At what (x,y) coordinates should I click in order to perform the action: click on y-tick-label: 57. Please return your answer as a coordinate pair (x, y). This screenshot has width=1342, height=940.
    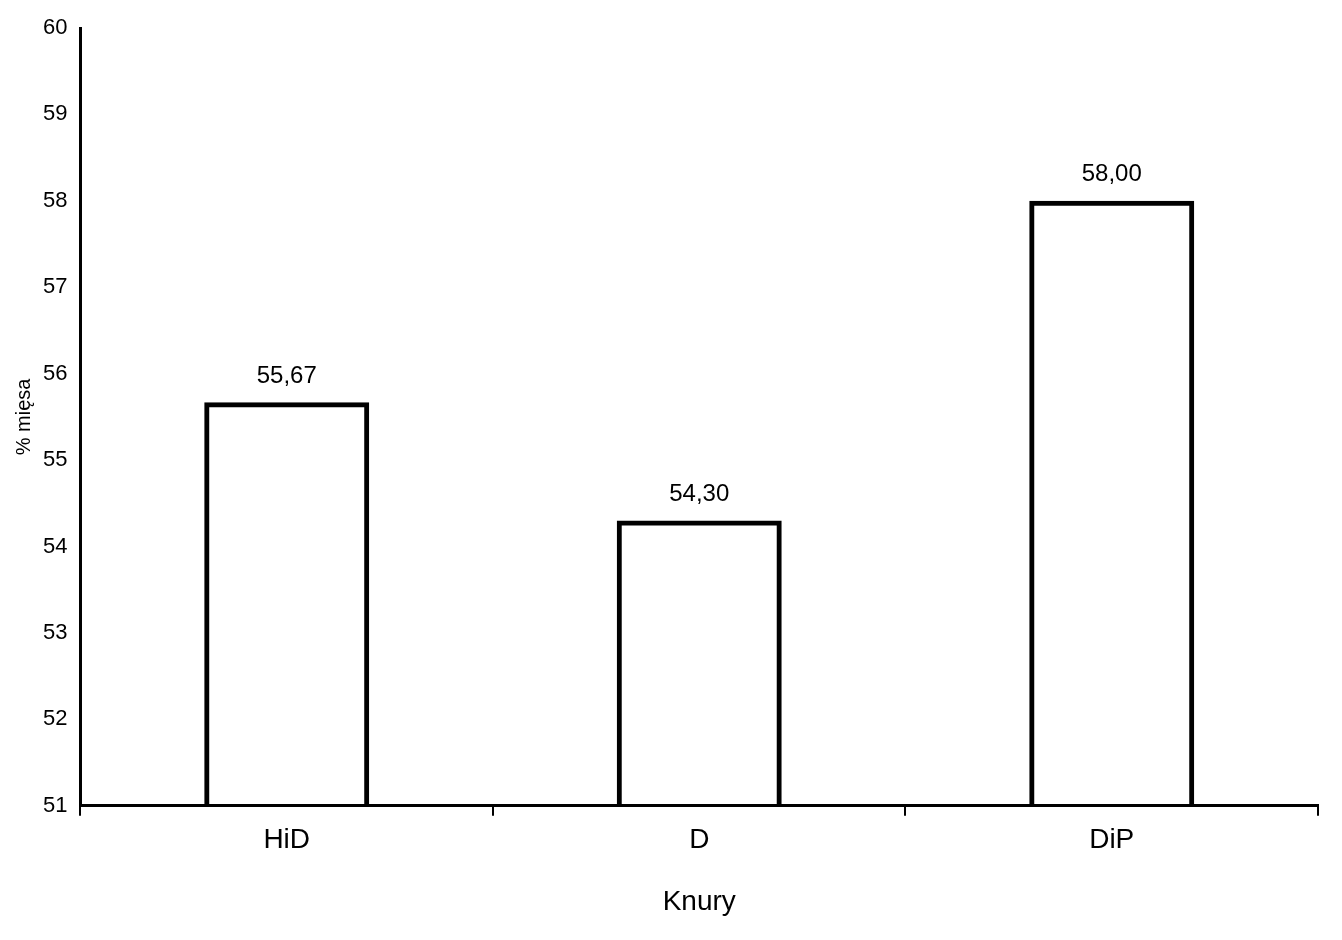
    Looking at the image, I should click on (55, 286).